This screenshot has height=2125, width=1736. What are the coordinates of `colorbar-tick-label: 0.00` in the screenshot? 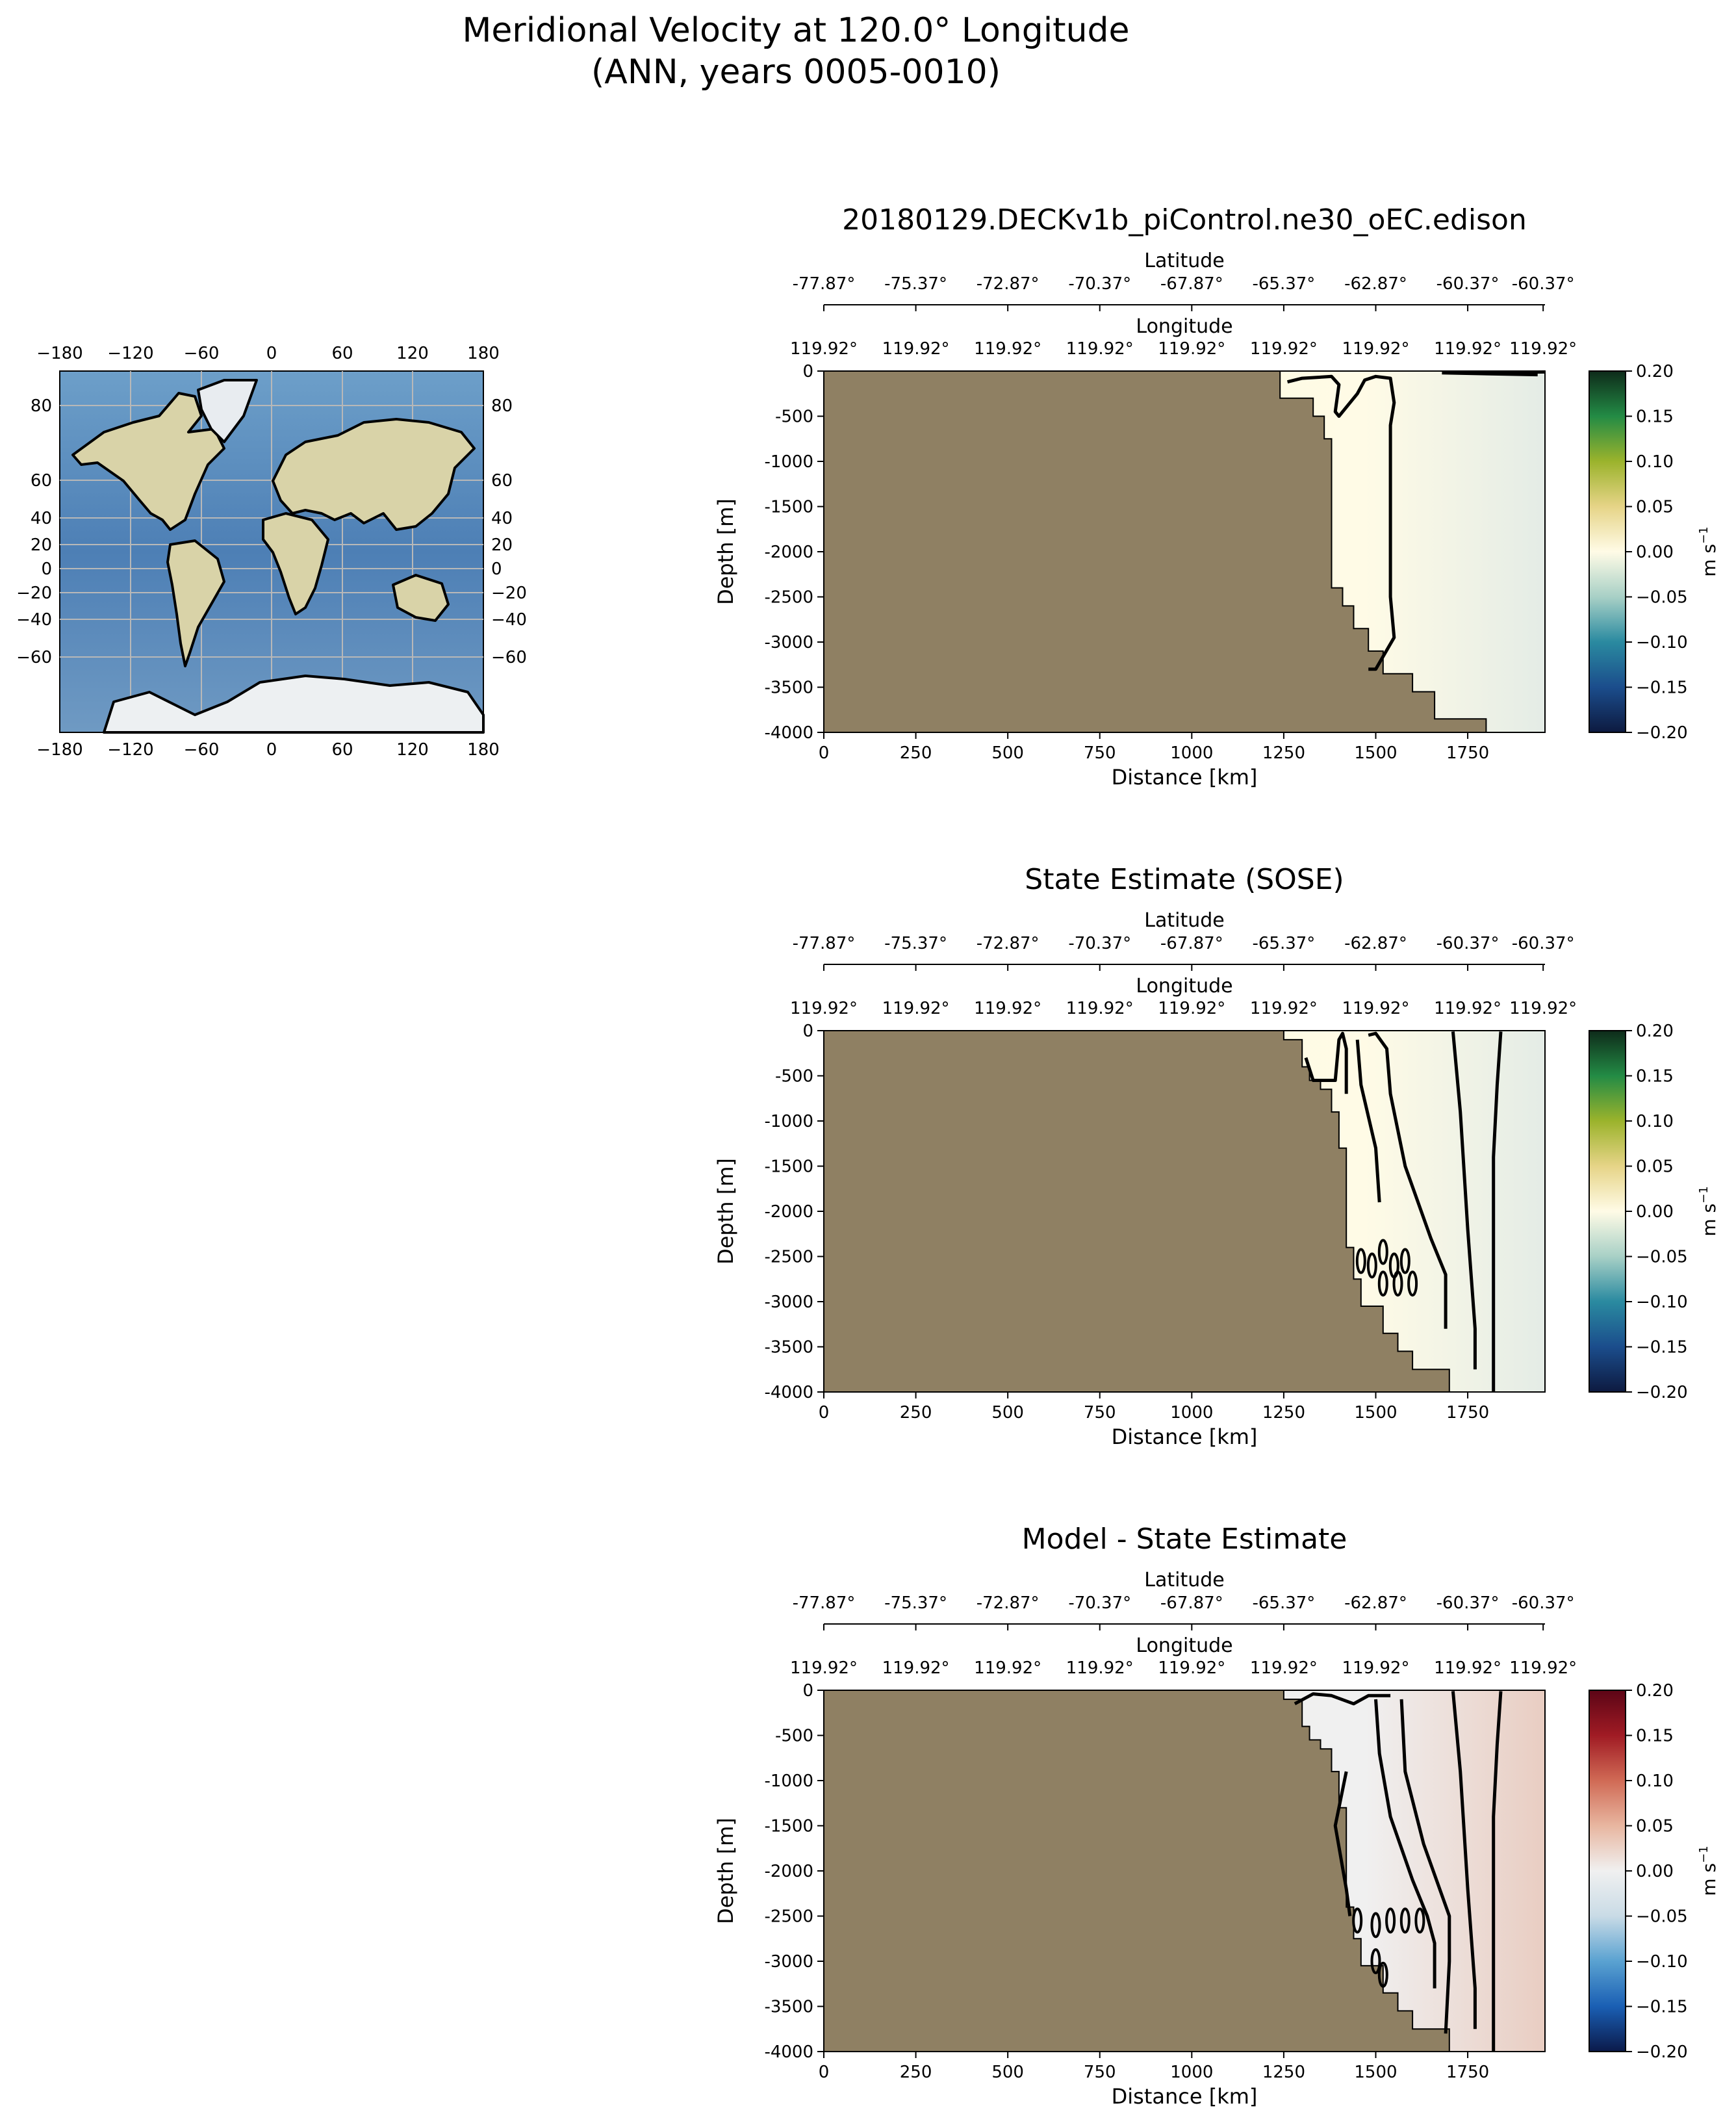 It's located at (1655, 1872).